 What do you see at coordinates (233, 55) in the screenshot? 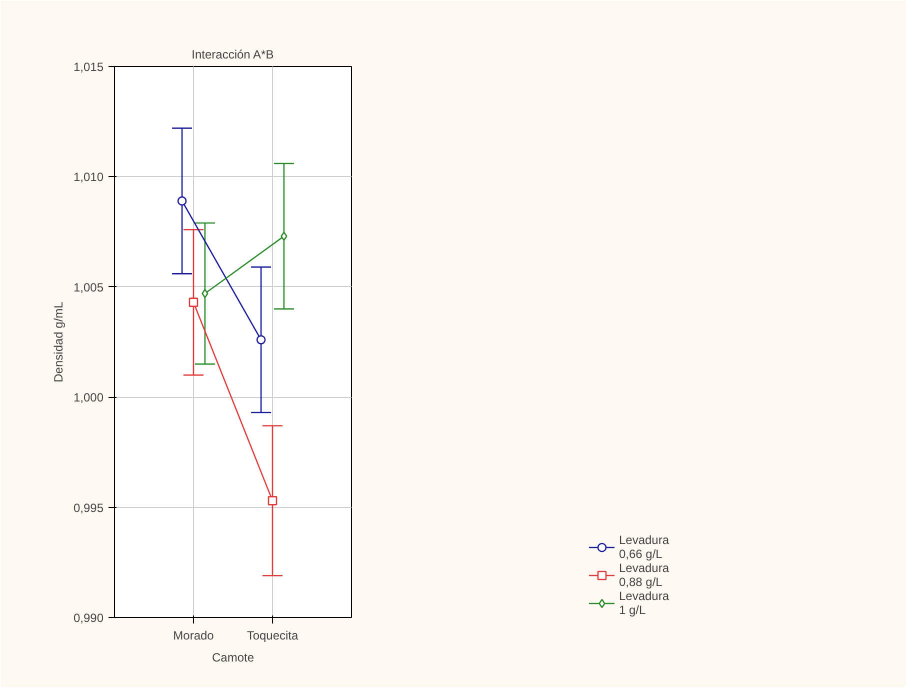
I see `chart-title: Interacción A*B` at bounding box center [233, 55].